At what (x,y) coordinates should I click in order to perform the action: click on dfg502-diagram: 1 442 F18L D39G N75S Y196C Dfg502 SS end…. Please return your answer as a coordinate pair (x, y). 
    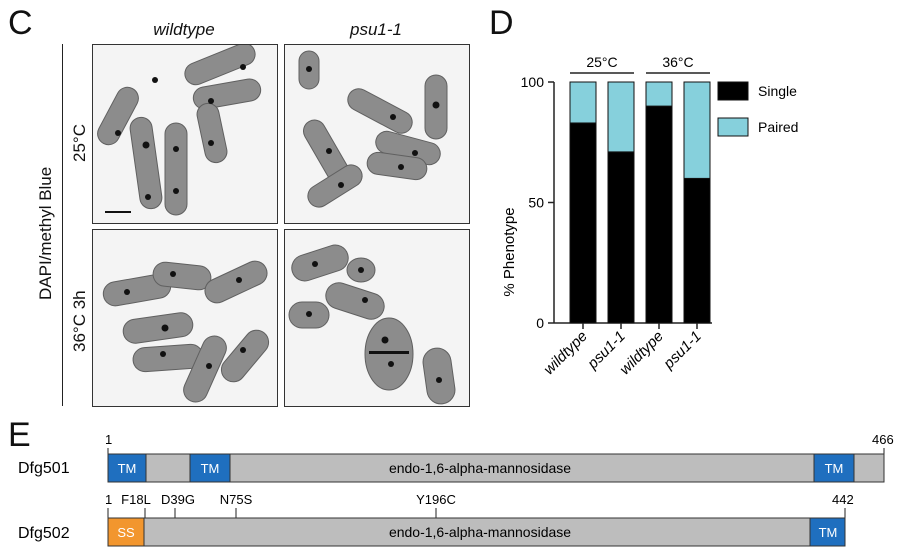
    Looking at the image, I should click on (436, 519).